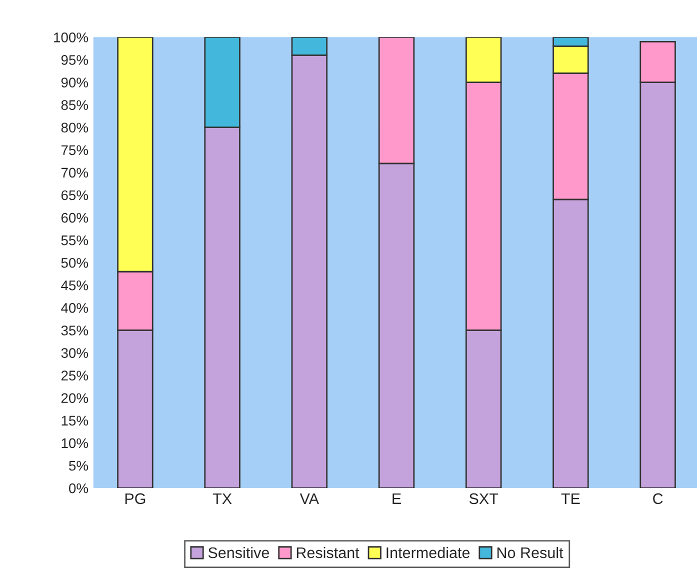 This screenshot has height=581, width=697. I want to click on y-tick-label: 55%, so click(74, 240).